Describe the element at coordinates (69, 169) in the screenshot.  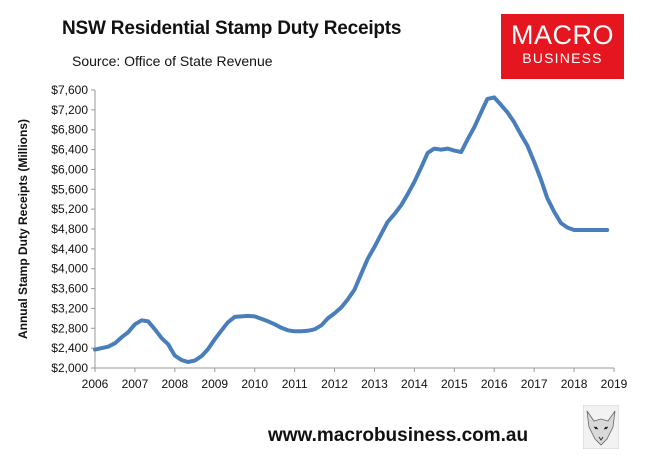
I see `y-tick-label: $6,000` at that location.